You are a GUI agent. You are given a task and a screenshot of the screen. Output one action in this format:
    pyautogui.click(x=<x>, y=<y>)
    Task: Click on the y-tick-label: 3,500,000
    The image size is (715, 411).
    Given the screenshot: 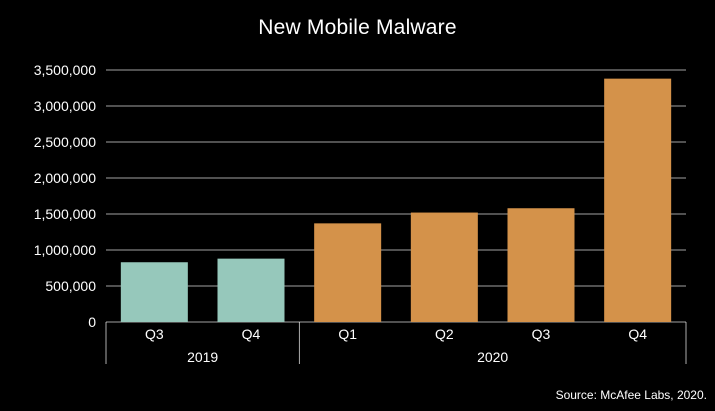 What is the action you would take?
    pyautogui.click(x=65, y=70)
    